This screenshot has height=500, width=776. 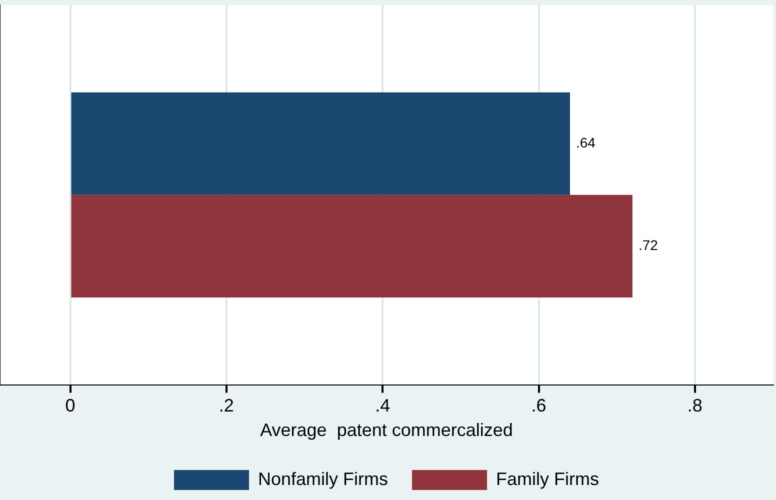 I want to click on x-tick-label: .6, so click(x=538, y=406).